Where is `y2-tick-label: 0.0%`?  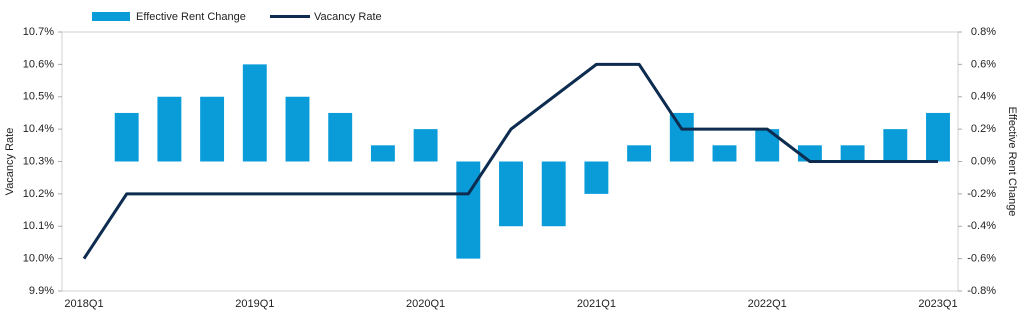
y2-tick-label: 0.0% is located at coordinates (983, 161).